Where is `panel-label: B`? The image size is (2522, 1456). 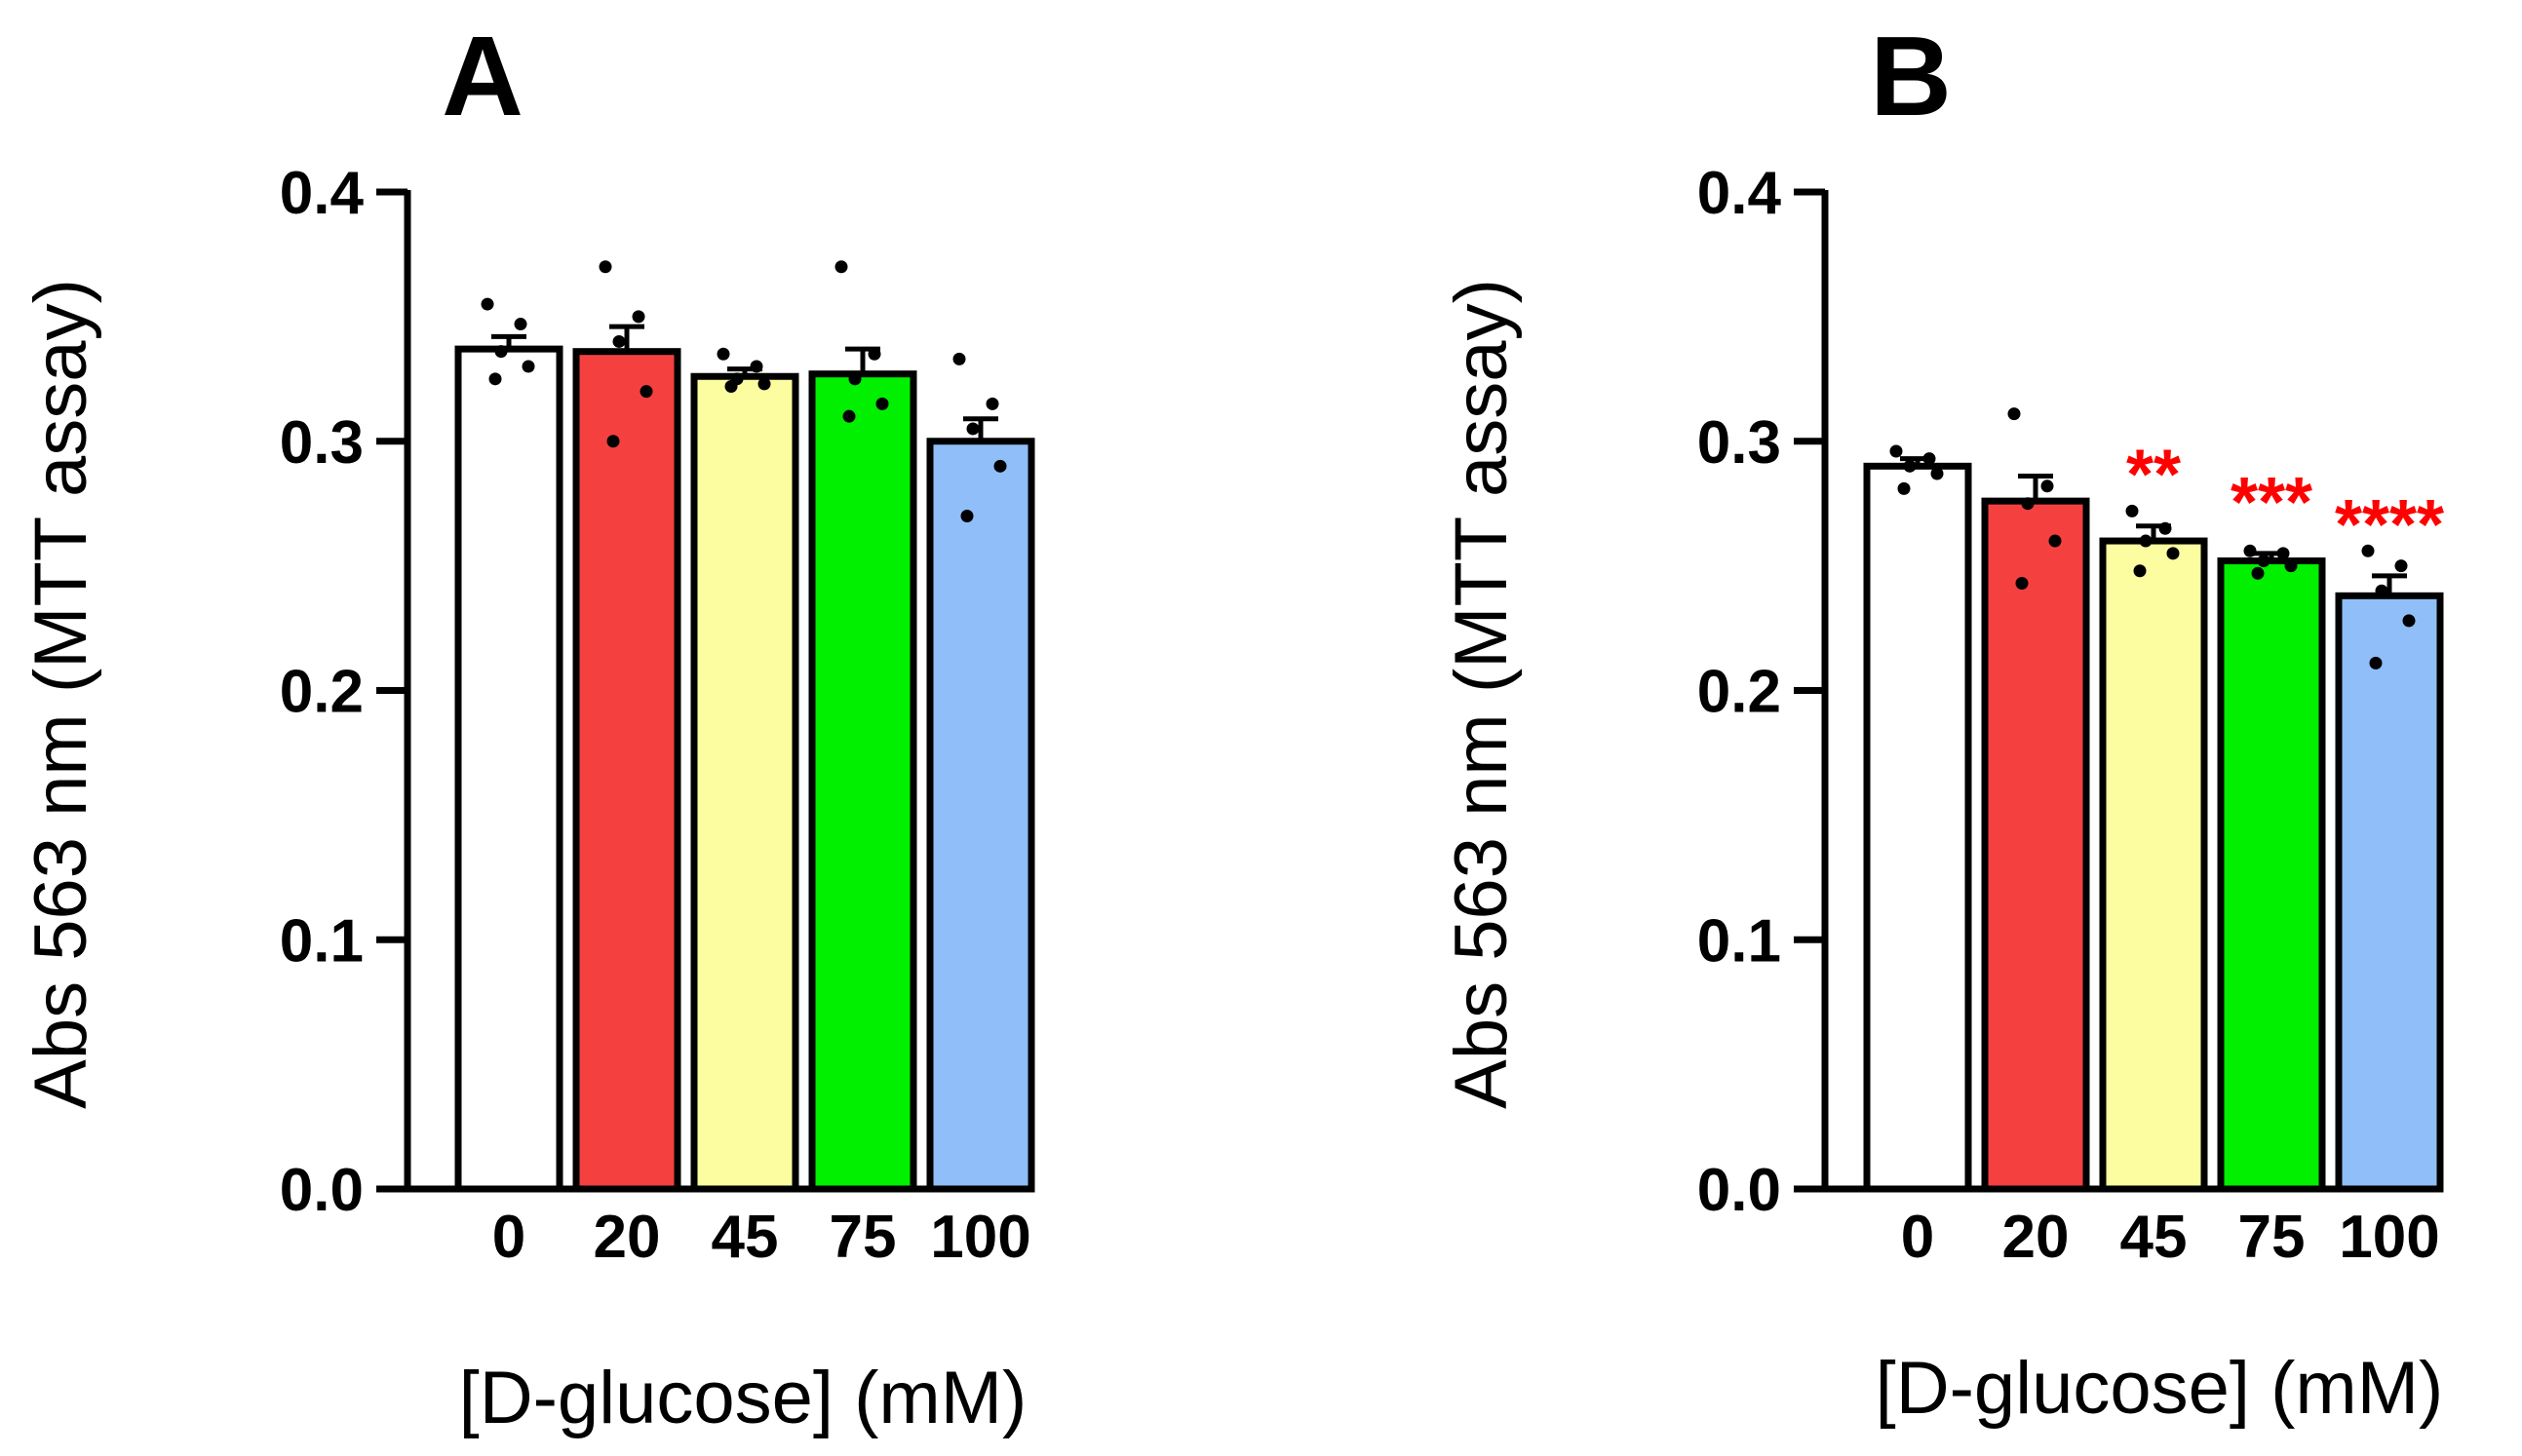
panel-label: B is located at coordinates (1911, 76).